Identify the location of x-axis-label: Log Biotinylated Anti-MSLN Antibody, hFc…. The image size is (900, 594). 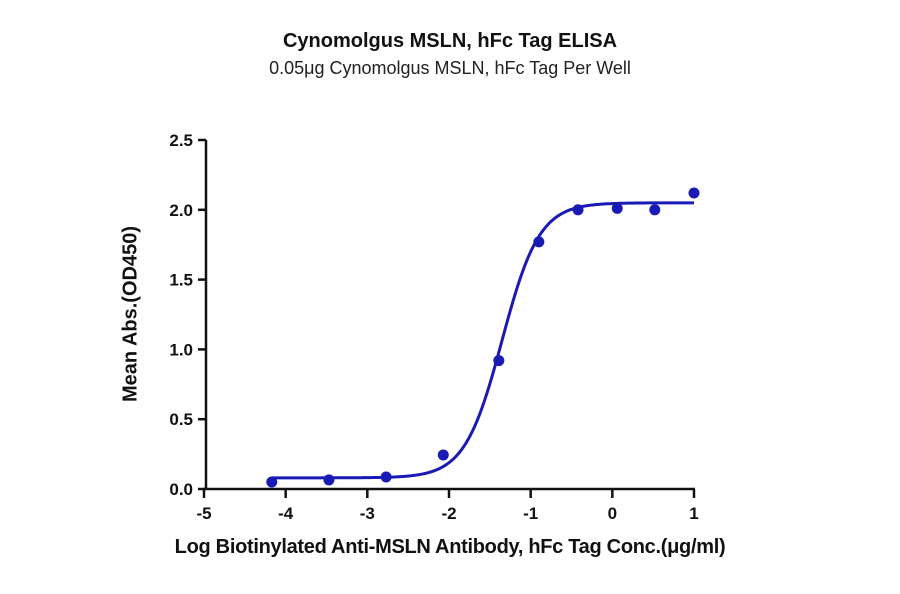
(450, 547).